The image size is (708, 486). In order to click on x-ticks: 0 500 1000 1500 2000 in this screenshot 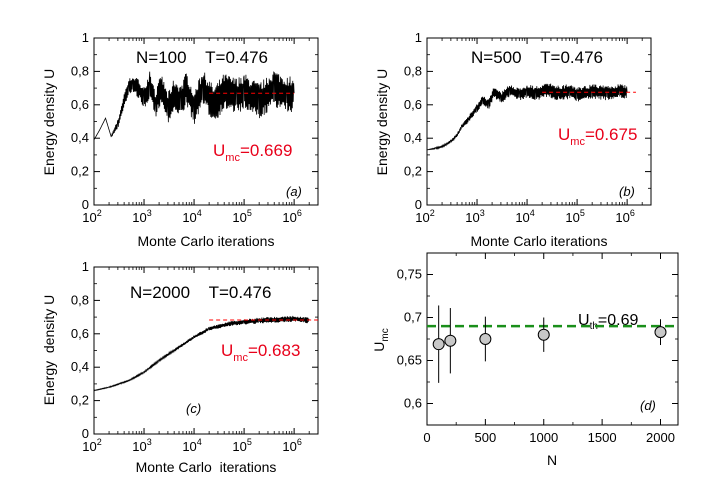, I will do `click(549, 349)`.